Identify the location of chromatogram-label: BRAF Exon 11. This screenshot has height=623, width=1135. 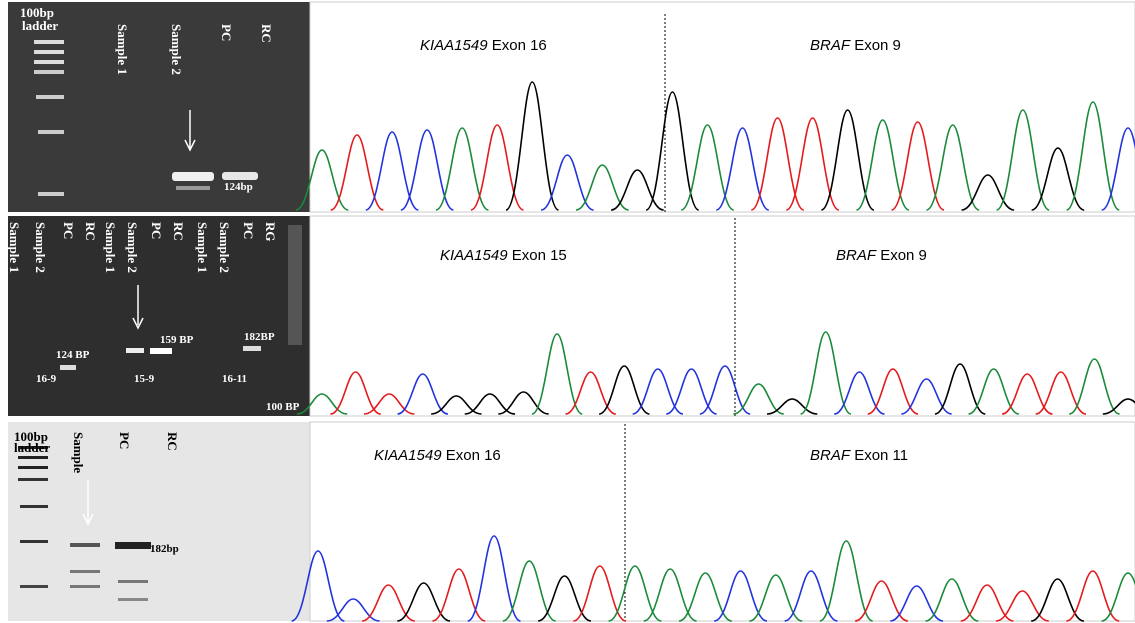
(859, 455).